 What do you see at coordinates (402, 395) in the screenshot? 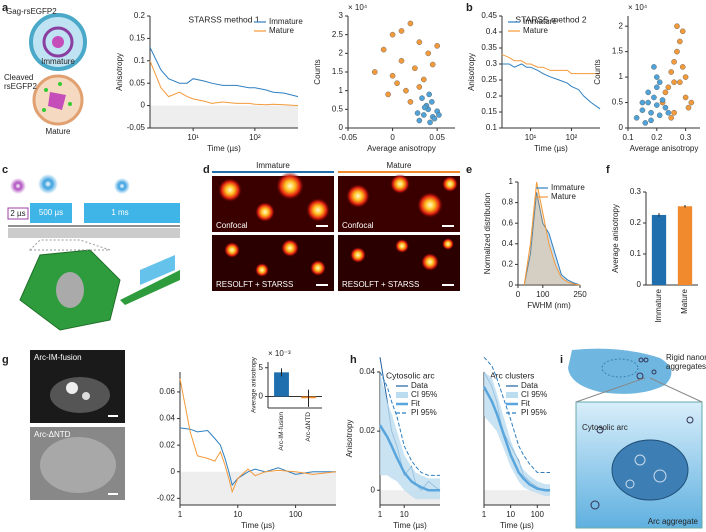
I see `legend-swatch` at bounding box center [402, 395].